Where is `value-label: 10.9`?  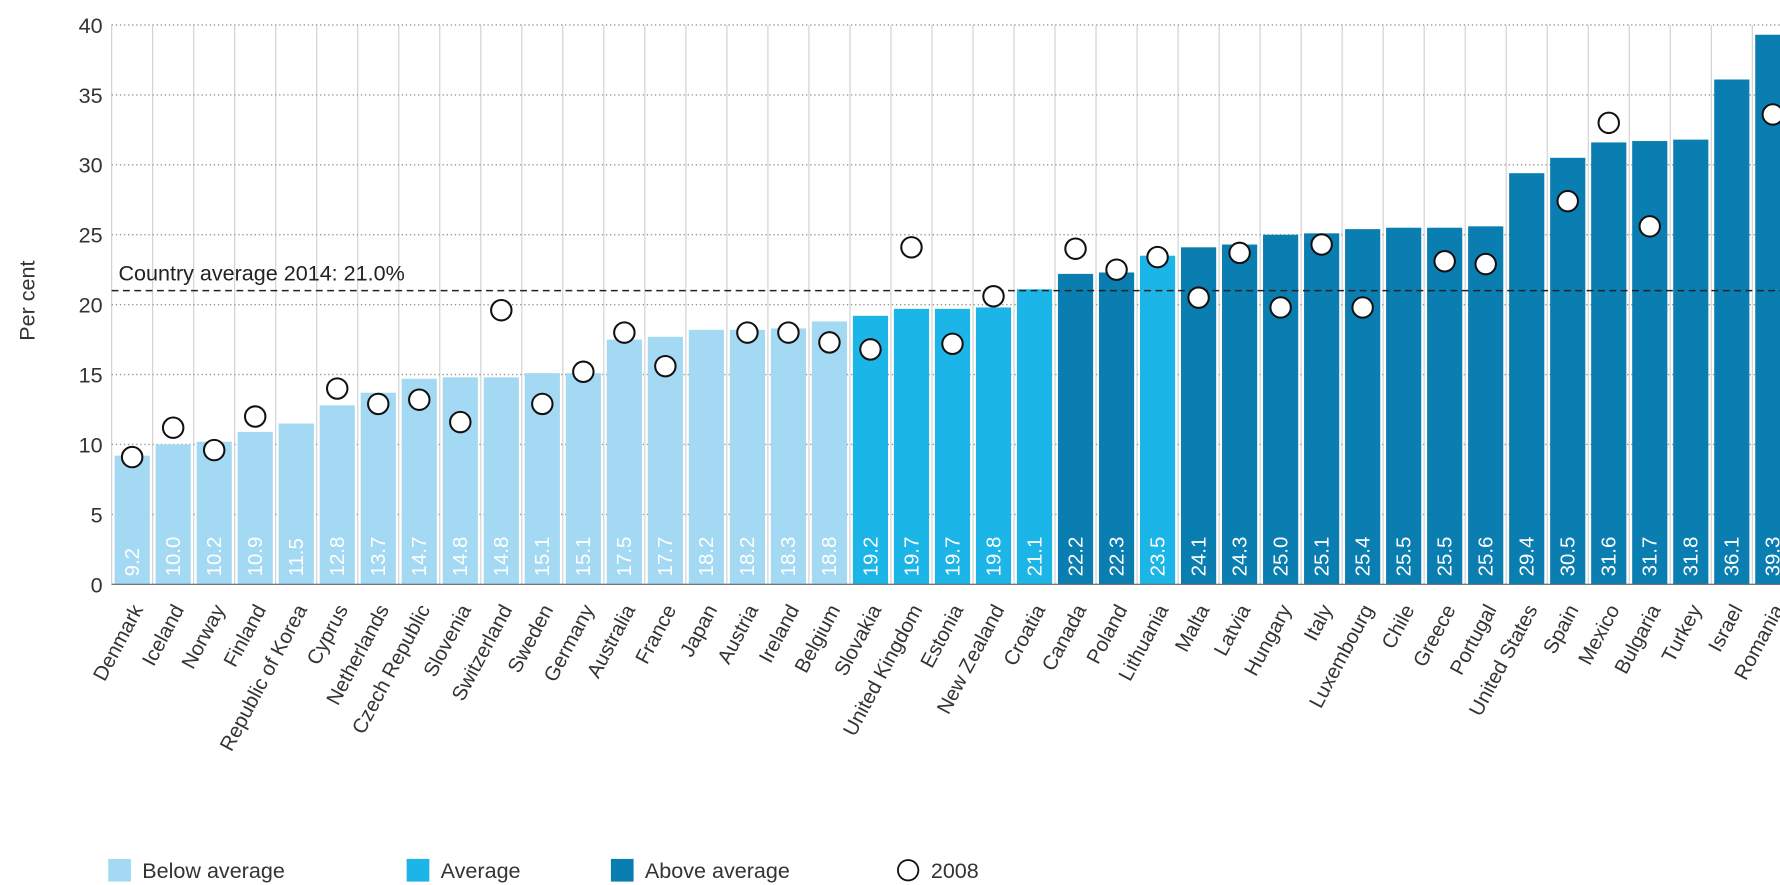 value-label: 10.9 is located at coordinates (256, 557).